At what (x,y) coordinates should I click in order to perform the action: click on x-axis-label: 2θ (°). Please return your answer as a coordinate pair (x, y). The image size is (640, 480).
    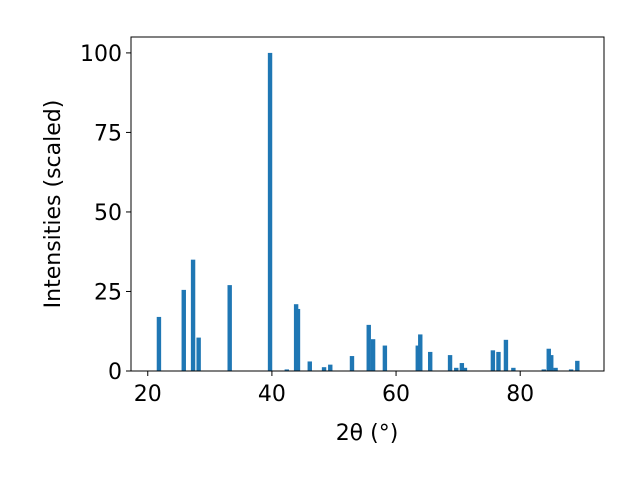
    Looking at the image, I should click on (367, 433).